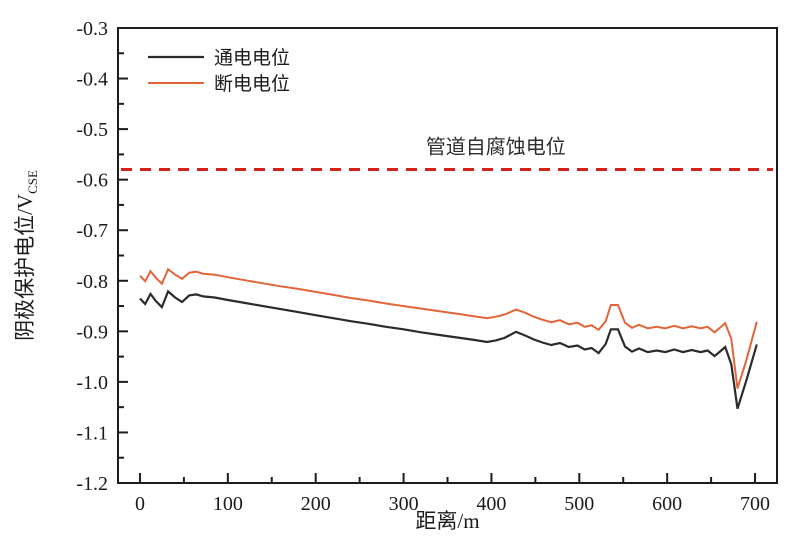 The image size is (800, 555). What do you see at coordinates (92, 433) in the screenshot?
I see `y-axis-tick-label: -1.1` at bounding box center [92, 433].